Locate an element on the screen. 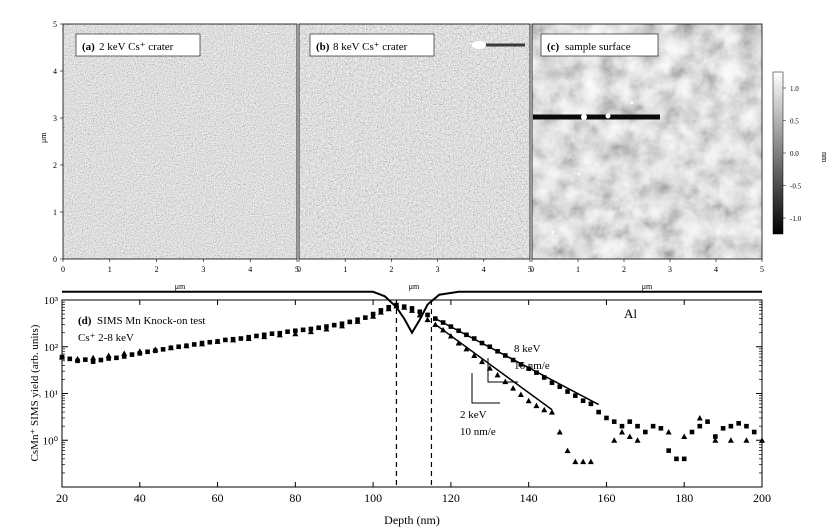 Image resolution: width=830 pixels, height=529 pixels. afm-label-box-a is located at coordinates (138, 45).